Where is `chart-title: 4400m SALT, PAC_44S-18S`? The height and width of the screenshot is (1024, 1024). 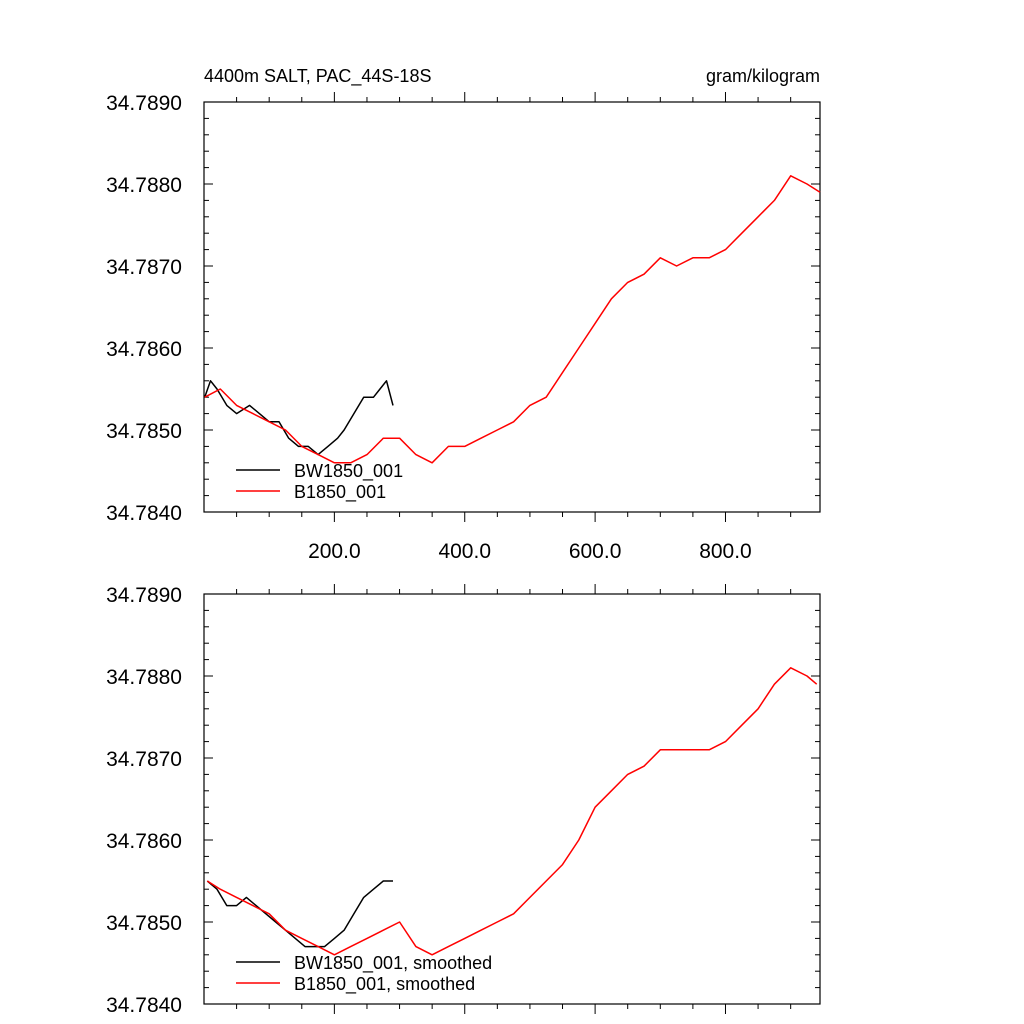
chart-title: 4400m SALT, PAC_44S-18S is located at coordinates (317, 76).